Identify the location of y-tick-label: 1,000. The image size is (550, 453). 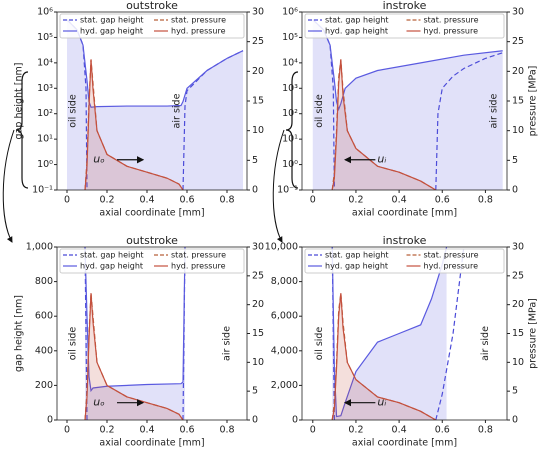
(39, 247).